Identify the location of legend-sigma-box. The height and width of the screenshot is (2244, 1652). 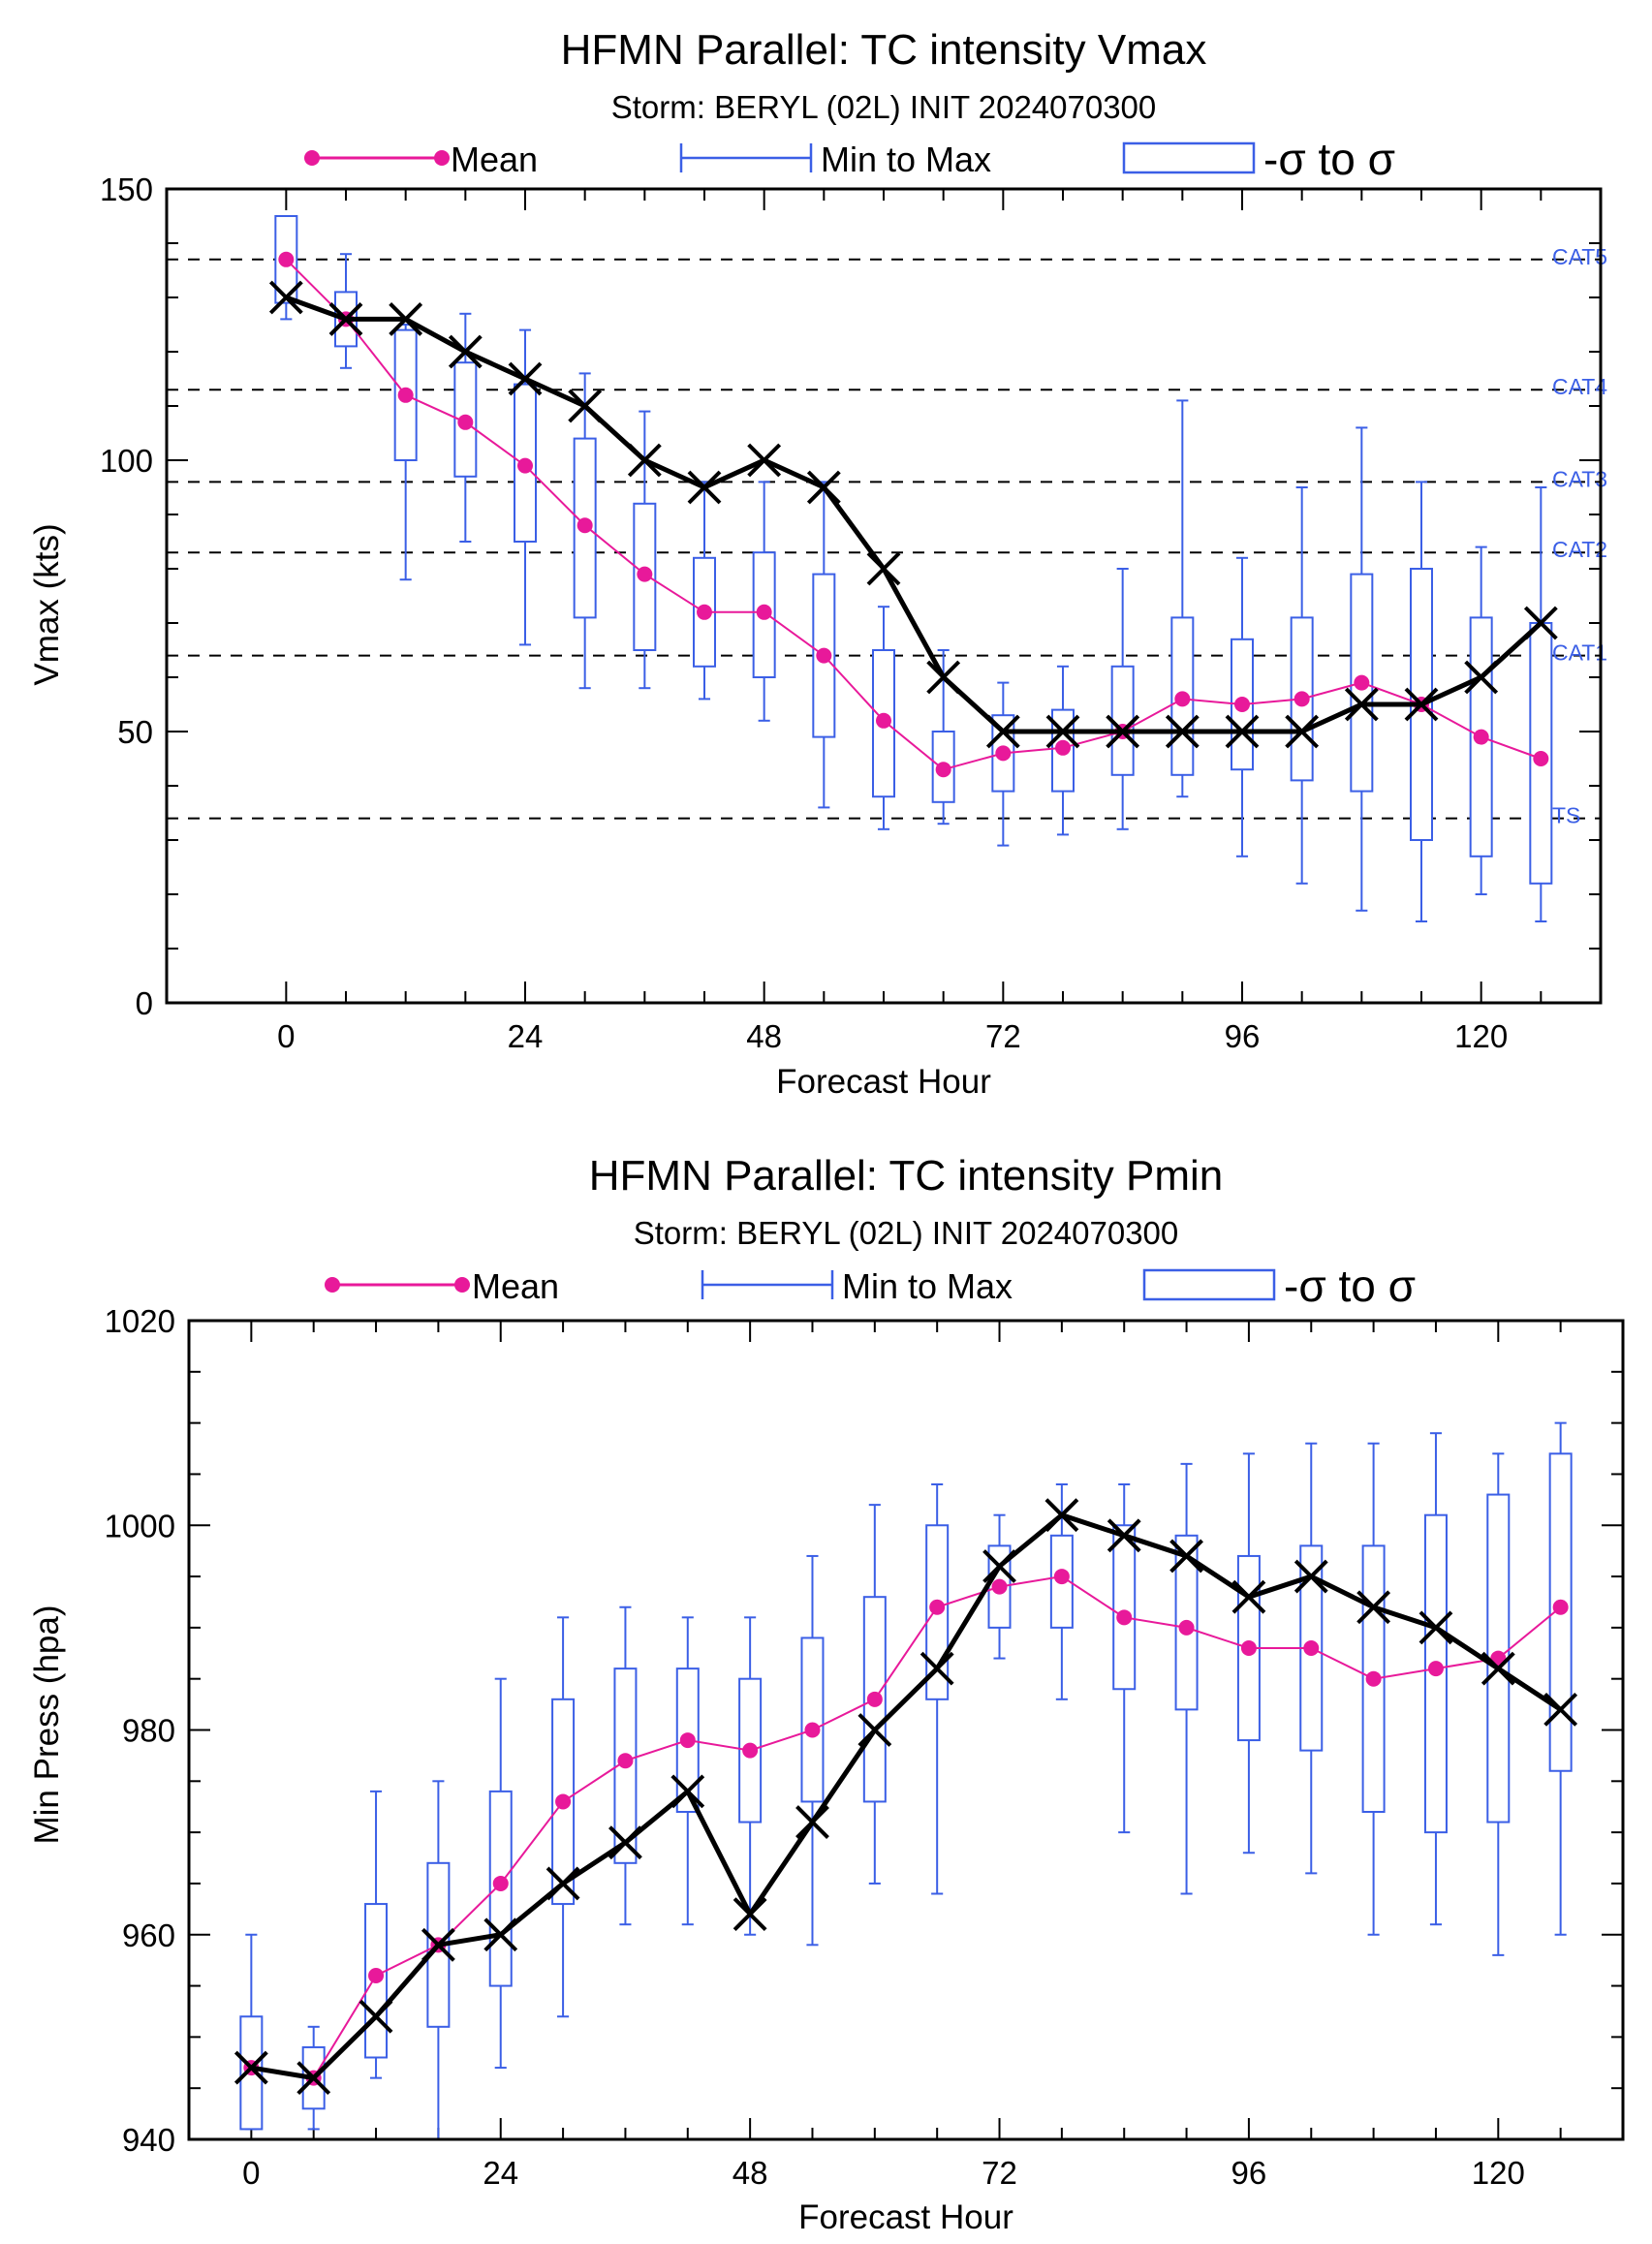
(1209, 1284).